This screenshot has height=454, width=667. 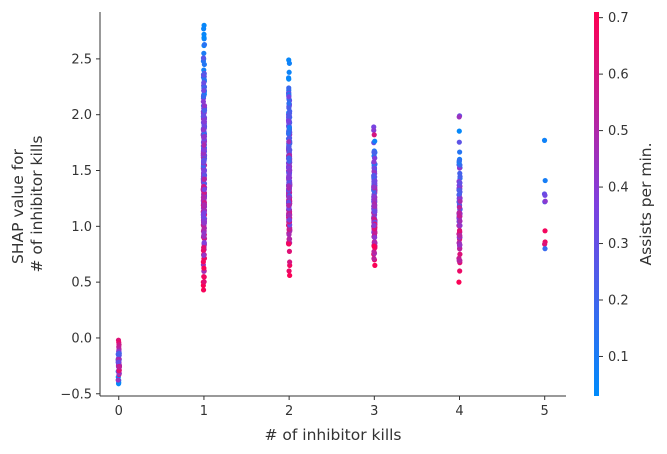 I want to click on colorbar-tick-label: 0.6, so click(x=618, y=75).